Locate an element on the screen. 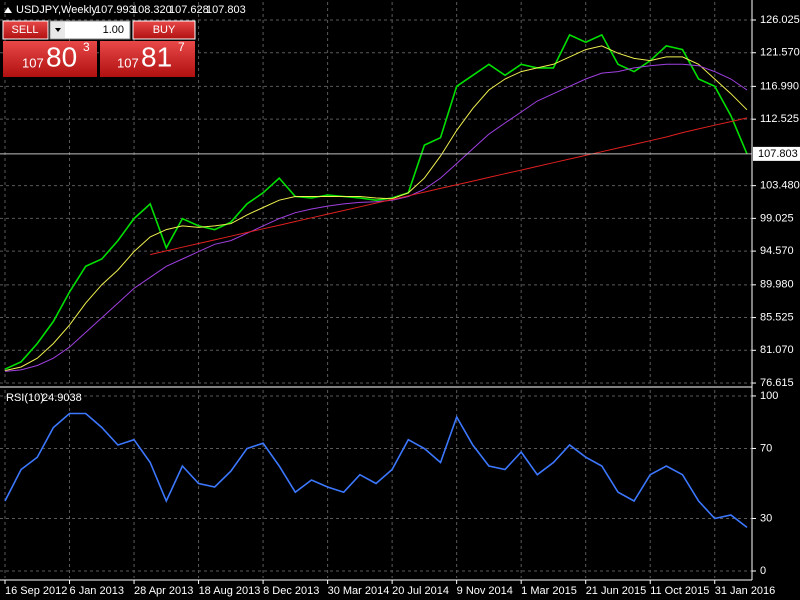 This screenshot has height=600, width=800. x-tick-label: 31 Jan 2016 is located at coordinates (745, 591).